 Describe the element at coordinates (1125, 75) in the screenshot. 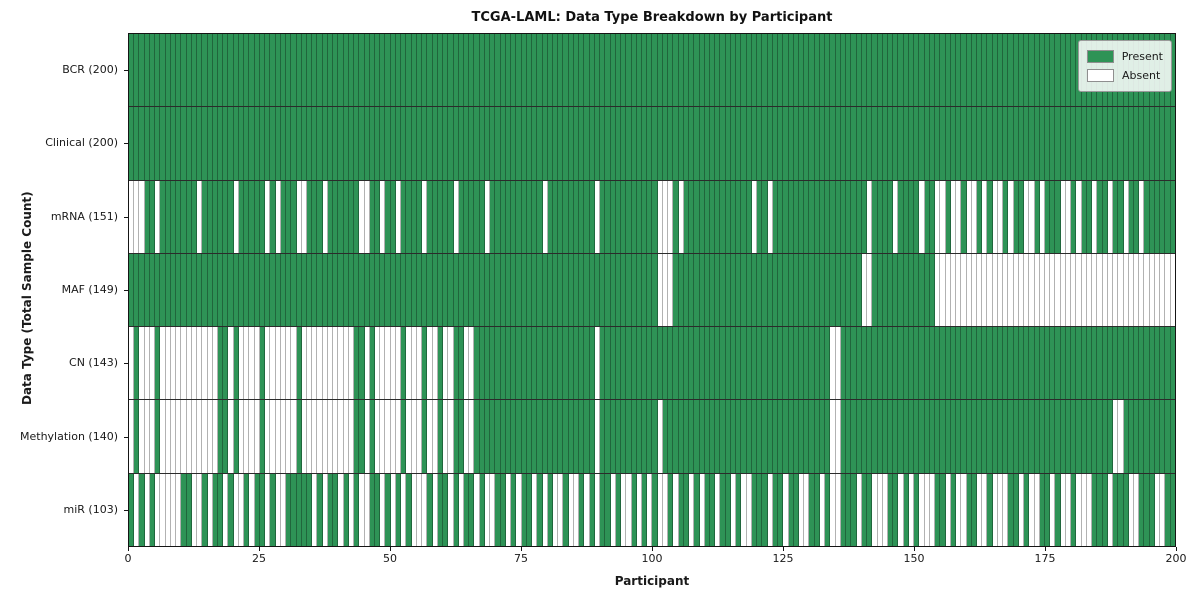

I see `legend-entry-absent: Absent` at that location.